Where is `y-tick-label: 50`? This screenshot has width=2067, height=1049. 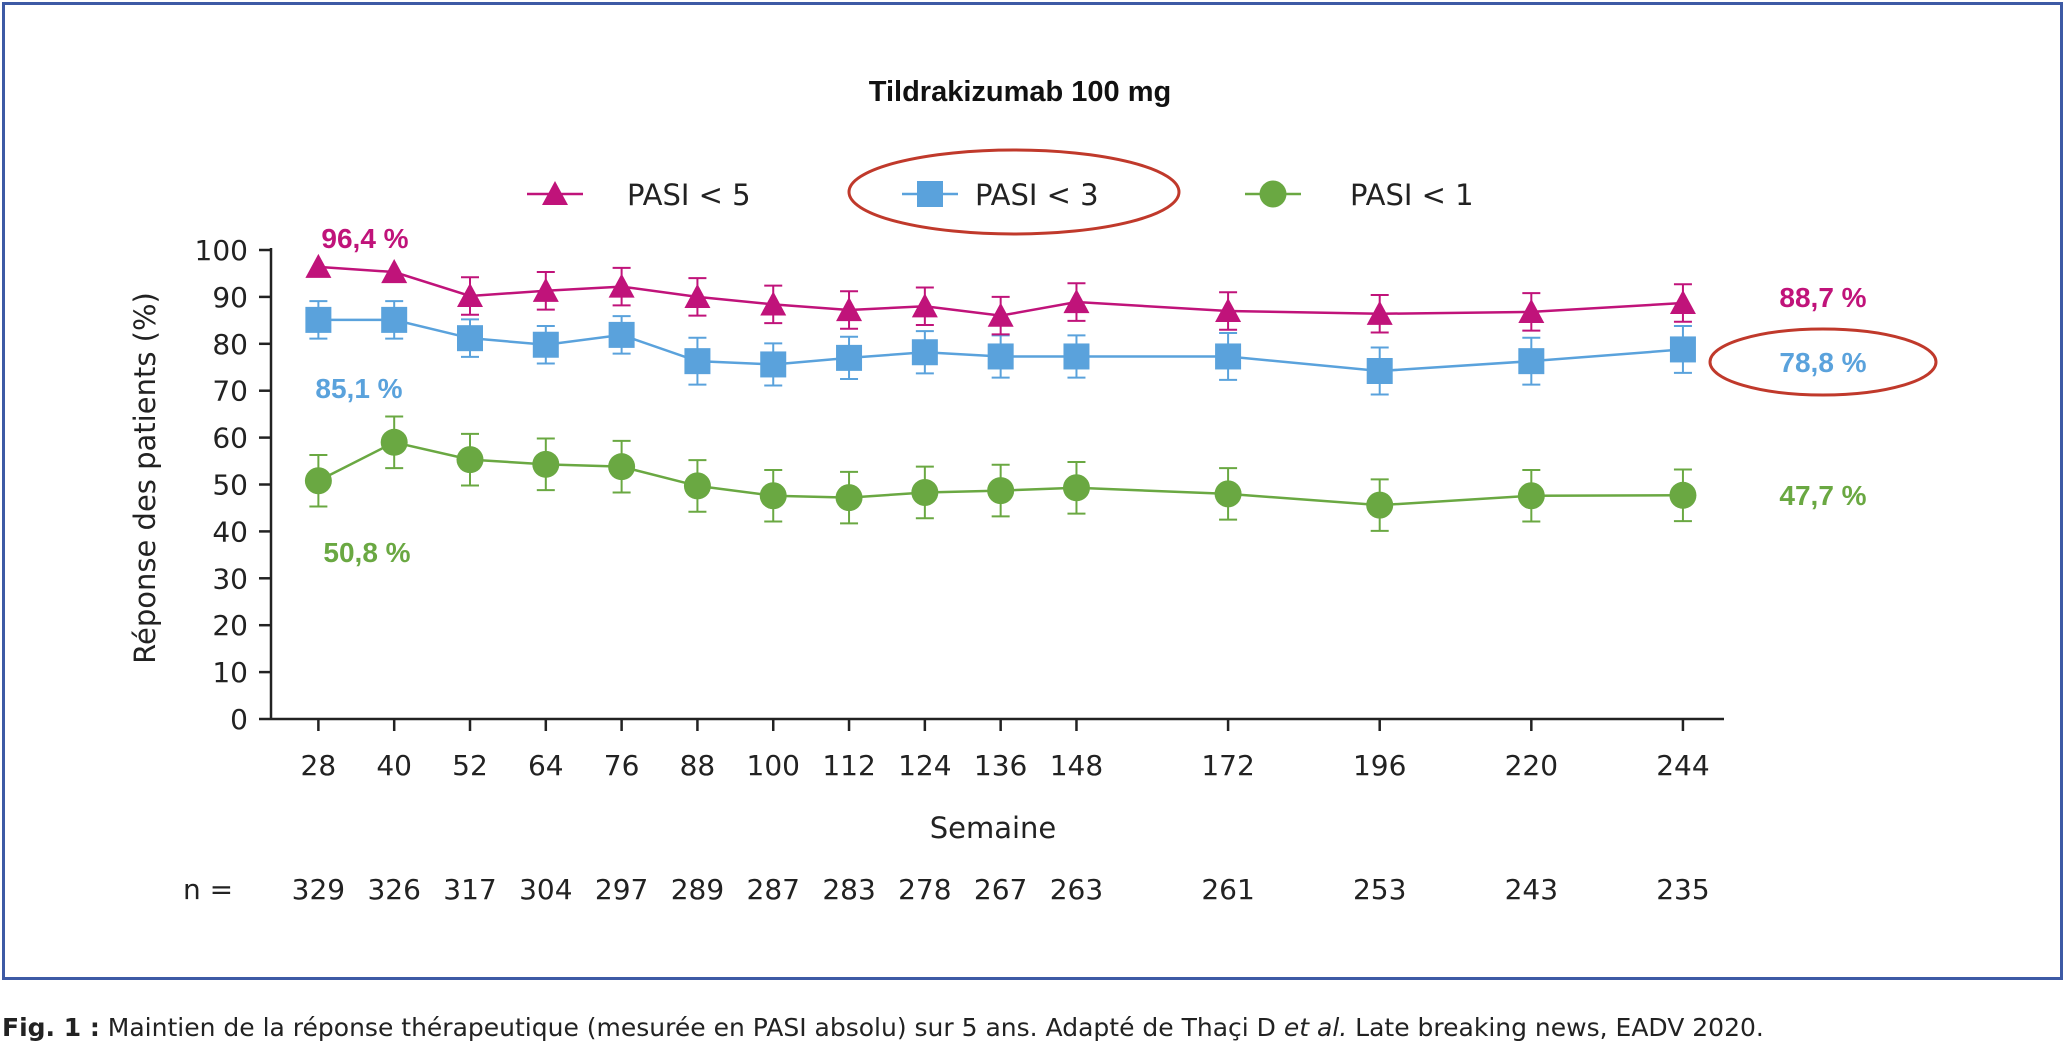 y-tick-label: 50 is located at coordinates (230, 485).